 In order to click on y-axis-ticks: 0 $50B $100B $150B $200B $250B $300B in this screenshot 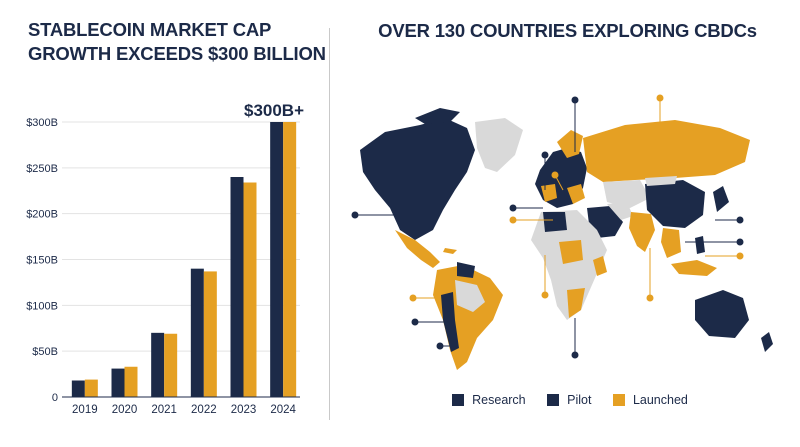, I will do `click(42, 260)`.